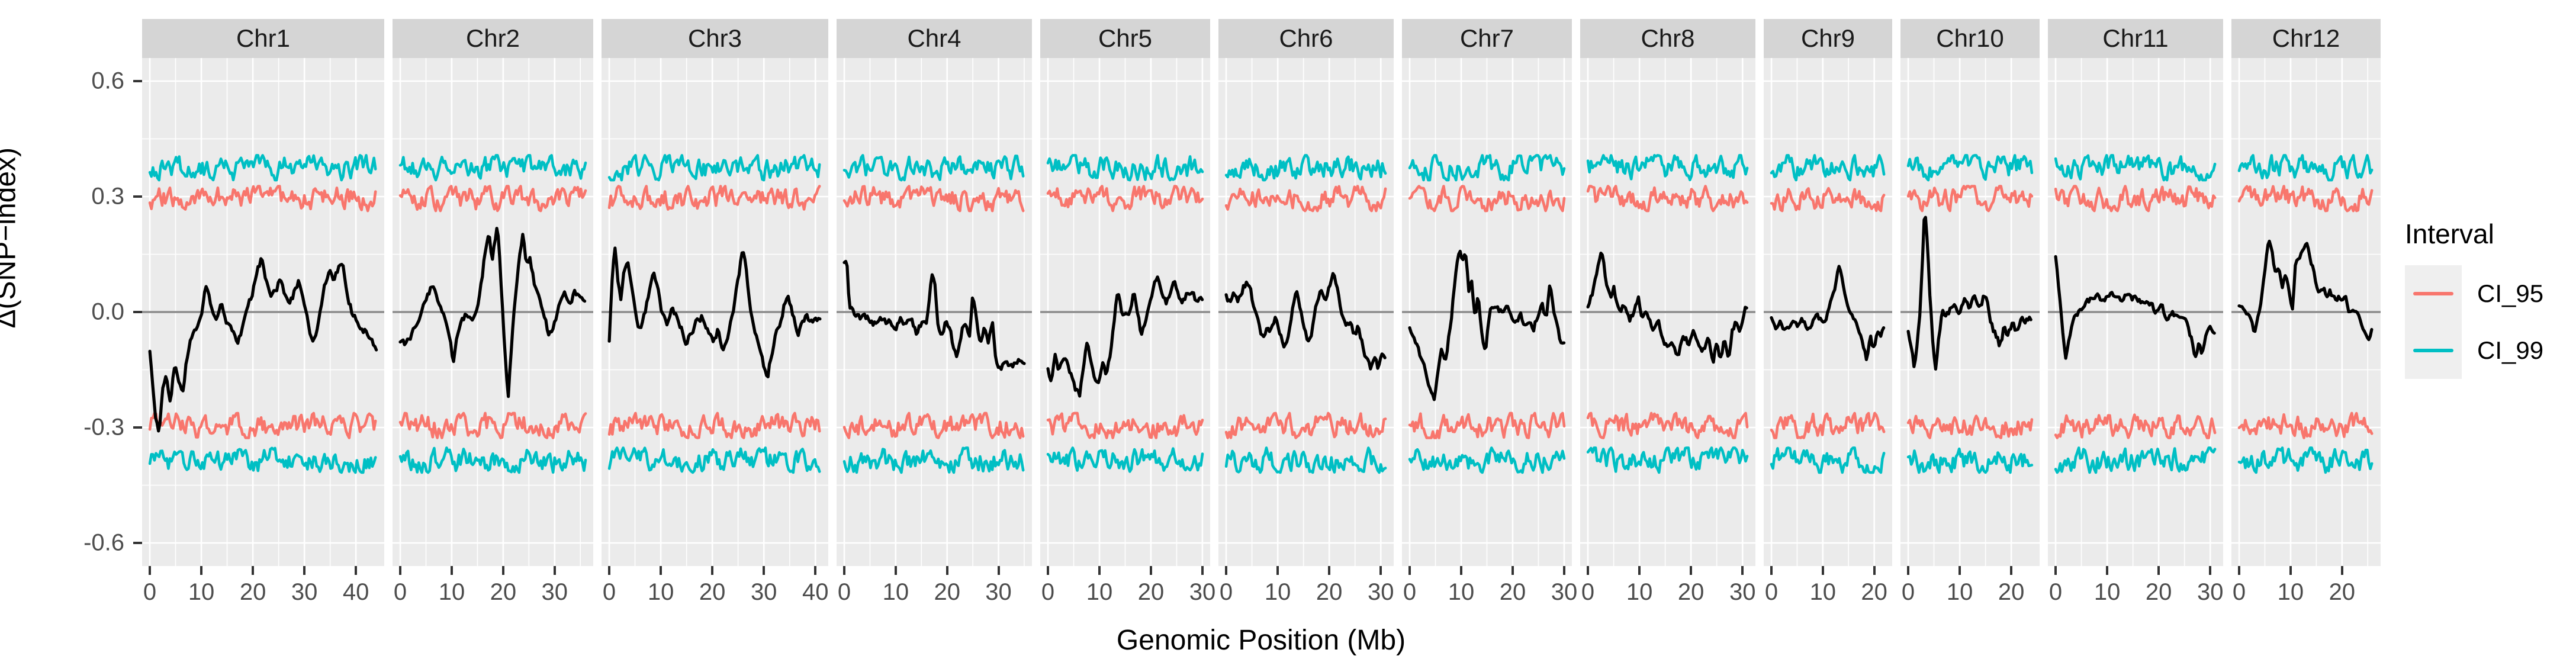  I want to click on x-axis-title: Genomic Position (Mb), so click(1261, 640).